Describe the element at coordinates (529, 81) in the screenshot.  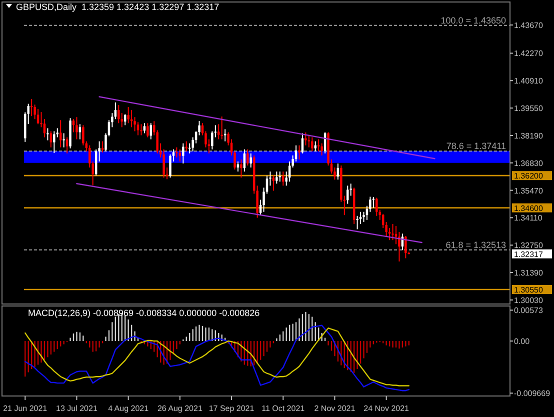
I see `y-tick-label: 1.40910` at that location.